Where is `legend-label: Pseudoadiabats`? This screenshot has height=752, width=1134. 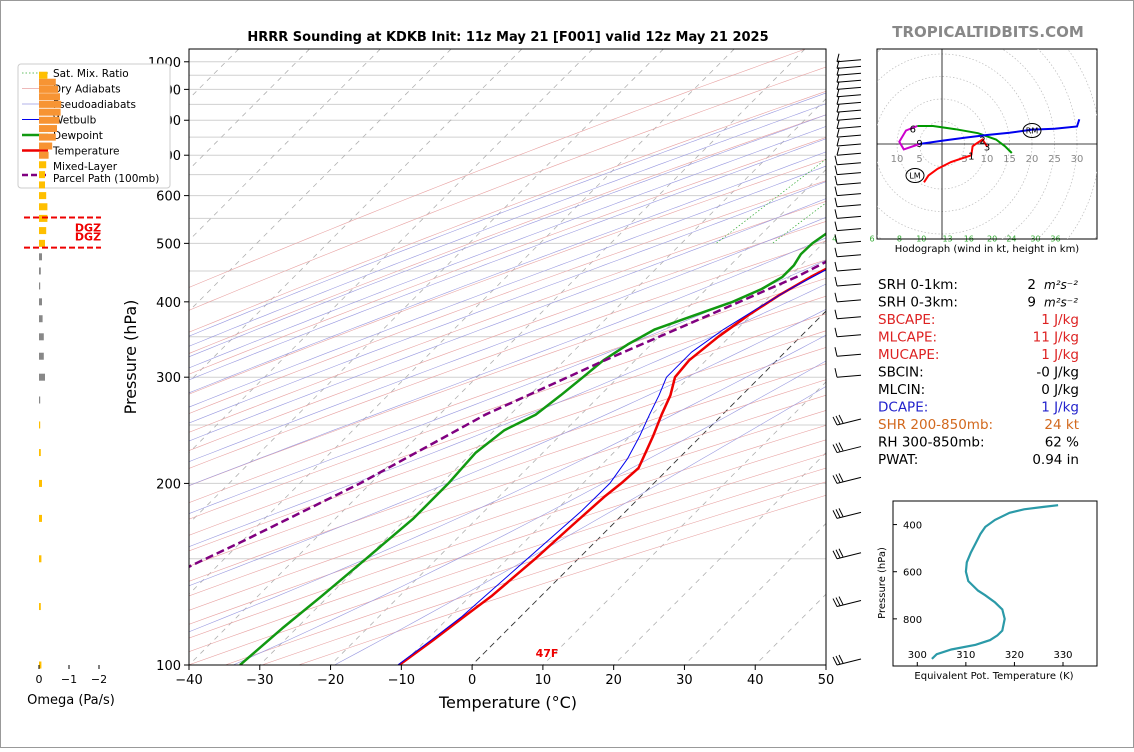
legend-label: Pseudoadiabats is located at coordinates (94, 105).